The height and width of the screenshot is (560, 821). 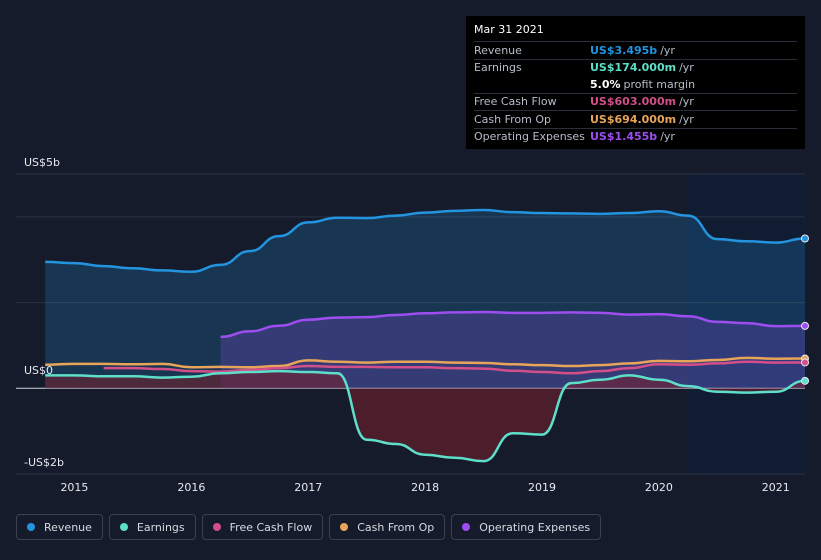 What do you see at coordinates (308, 487) in the screenshot?
I see `x-tick-label: 2017` at bounding box center [308, 487].